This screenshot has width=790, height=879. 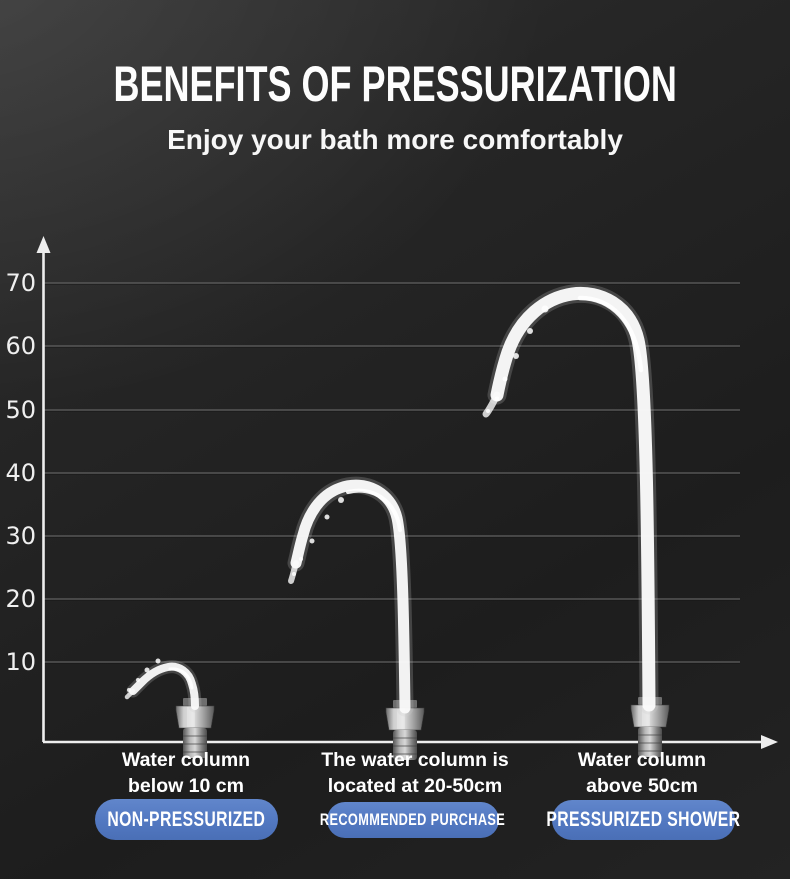 What do you see at coordinates (20, 599) in the screenshot?
I see `y-axis-tick-20: 20` at bounding box center [20, 599].